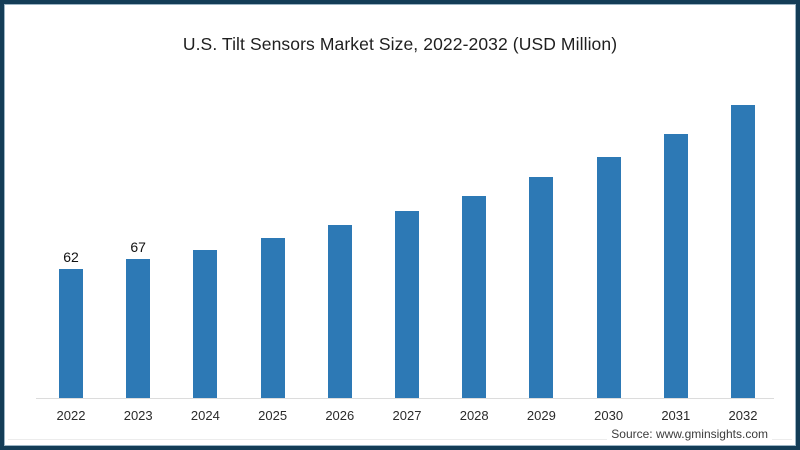 This screenshot has height=450, width=800. Describe the element at coordinates (272, 318) in the screenshot. I see `bar-2025` at that location.